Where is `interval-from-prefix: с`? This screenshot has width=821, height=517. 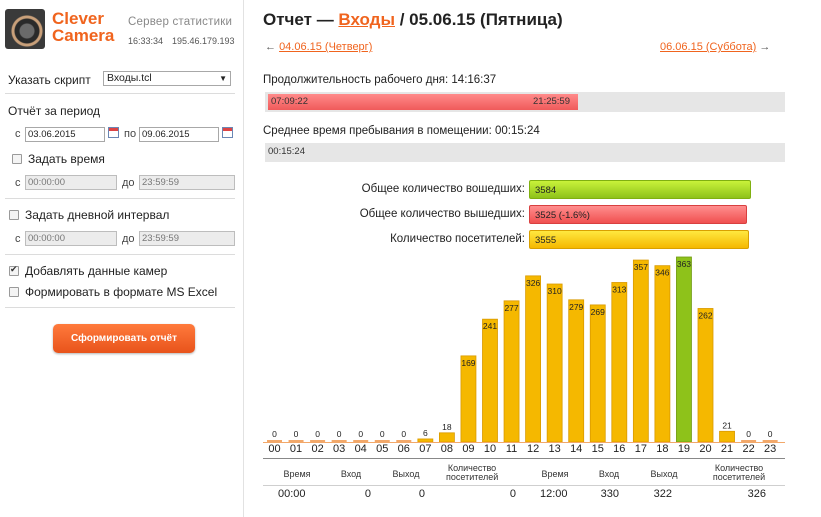
interval-from-prefix: с is located at coordinates (18, 239).